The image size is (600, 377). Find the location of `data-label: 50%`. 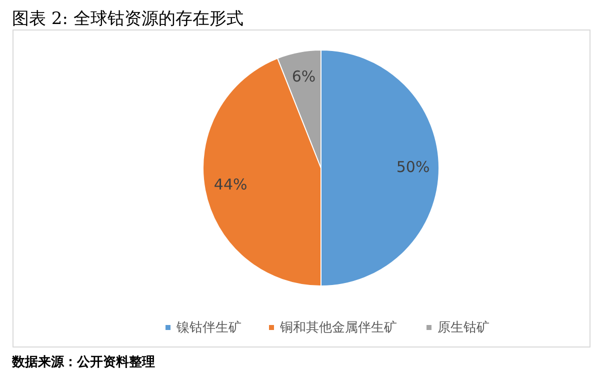

data-label: 50% is located at coordinates (413, 167).